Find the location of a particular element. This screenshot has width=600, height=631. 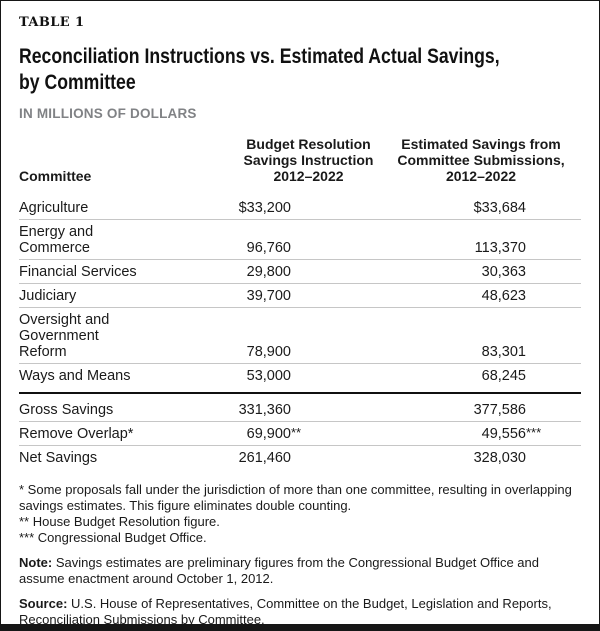

units-subtitle: IN MILLIONS OF DOLLARS is located at coordinates (108, 113).